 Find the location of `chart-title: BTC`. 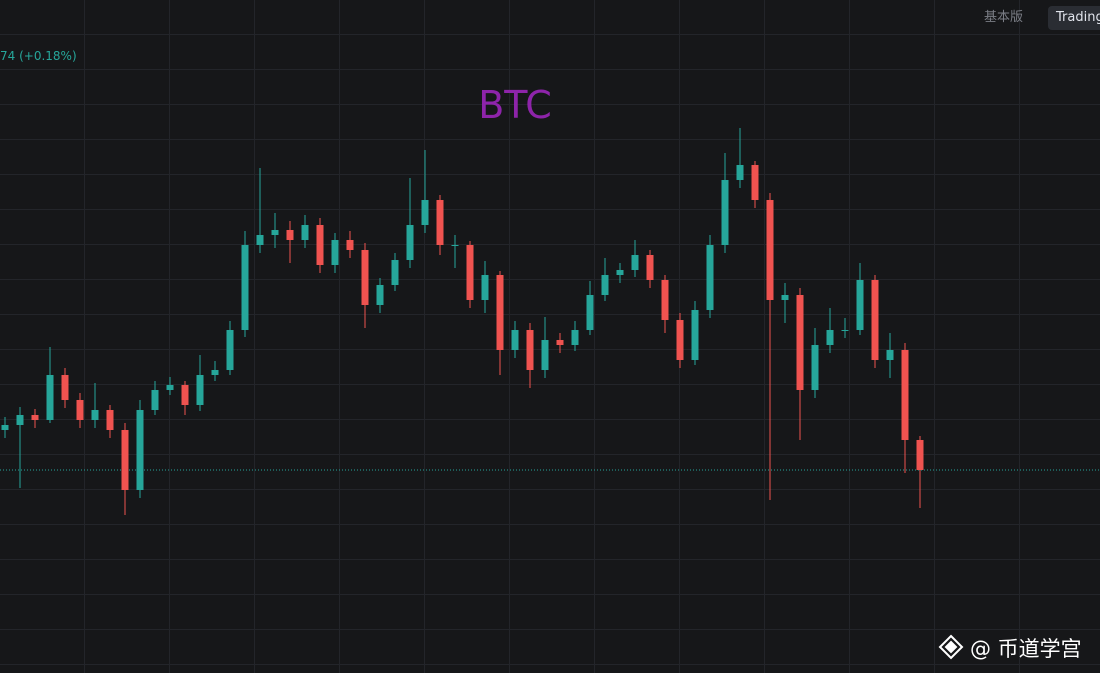

chart-title: BTC is located at coordinates (515, 105).